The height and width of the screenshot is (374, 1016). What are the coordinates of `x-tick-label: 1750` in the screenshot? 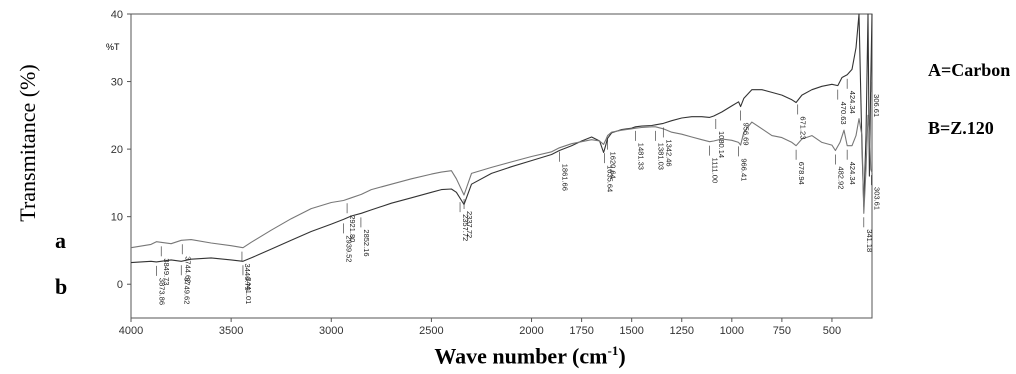 It's located at (581, 331).